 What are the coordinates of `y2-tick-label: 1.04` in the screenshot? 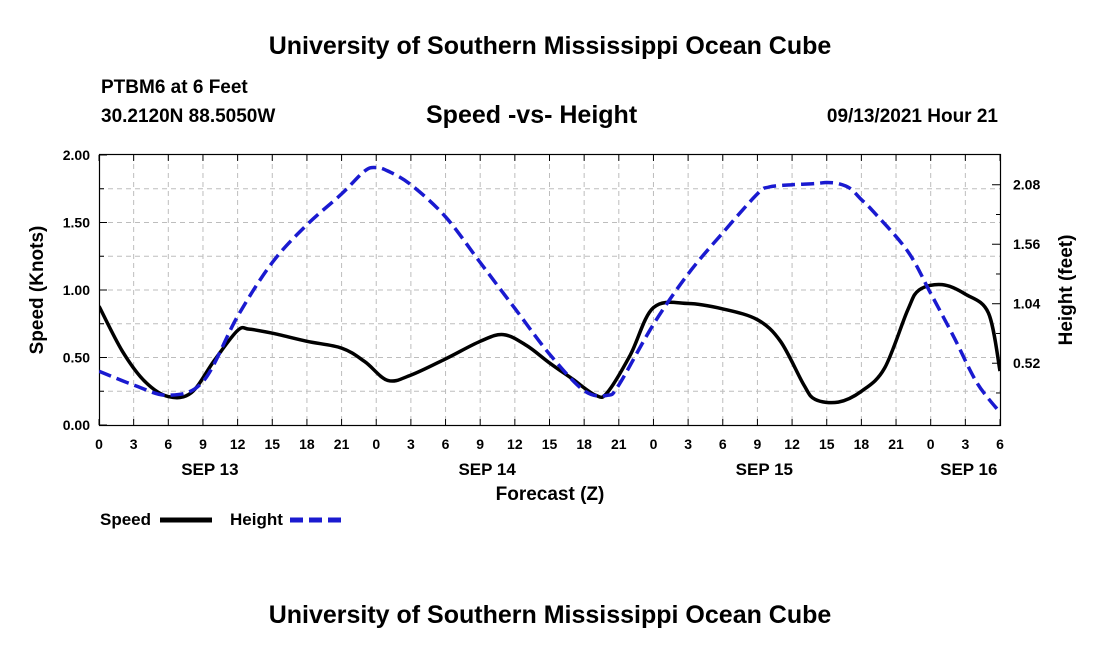 It's located at (1026, 304).